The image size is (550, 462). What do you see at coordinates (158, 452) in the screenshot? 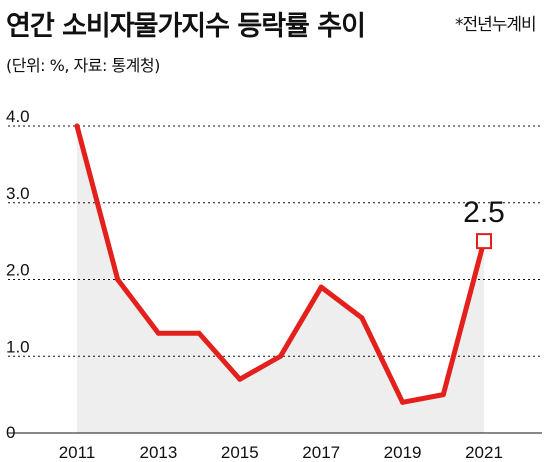
I see `x-tick-label: 2013` at bounding box center [158, 452].